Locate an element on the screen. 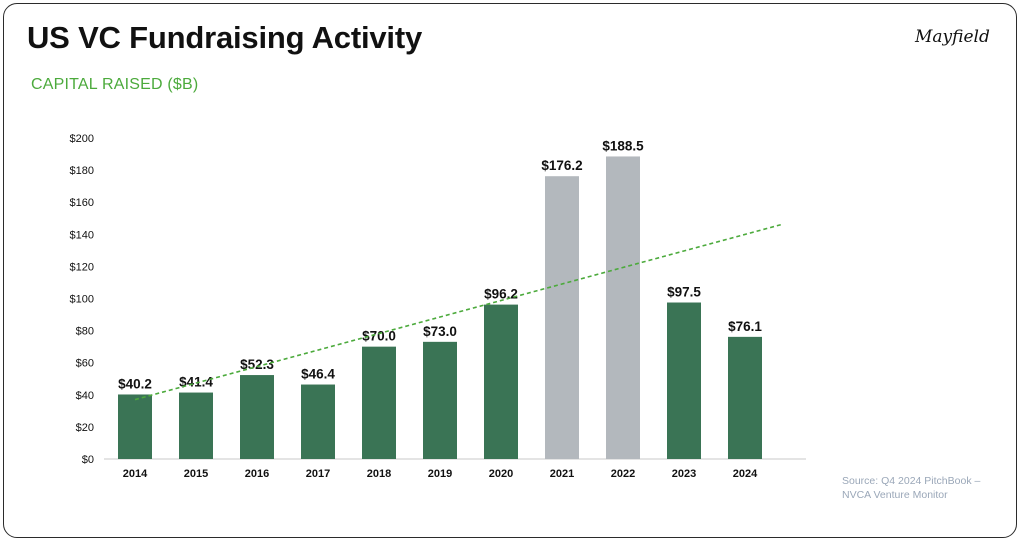 The image size is (1024, 543). x-tick-label: 2022 is located at coordinates (623, 474).